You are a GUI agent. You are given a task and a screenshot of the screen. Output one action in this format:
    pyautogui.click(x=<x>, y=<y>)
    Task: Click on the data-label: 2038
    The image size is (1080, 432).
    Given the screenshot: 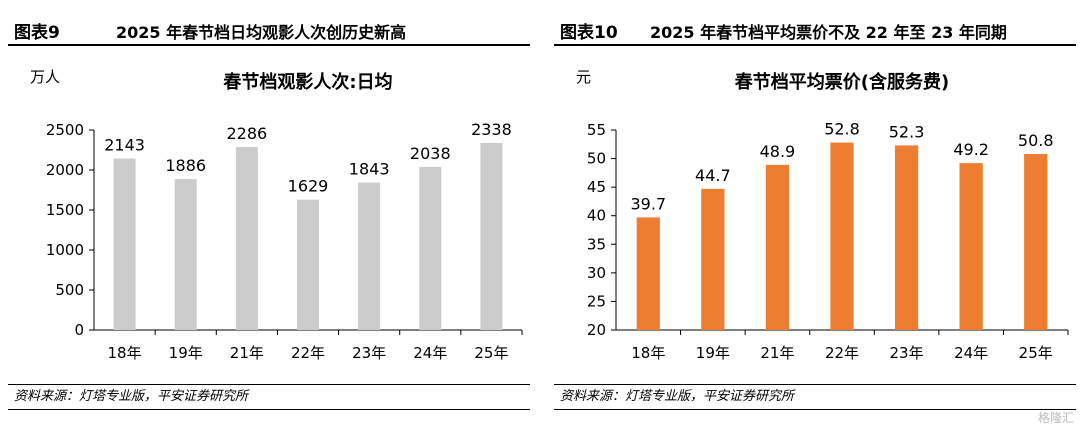 What is the action you would take?
    pyautogui.click(x=430, y=153)
    